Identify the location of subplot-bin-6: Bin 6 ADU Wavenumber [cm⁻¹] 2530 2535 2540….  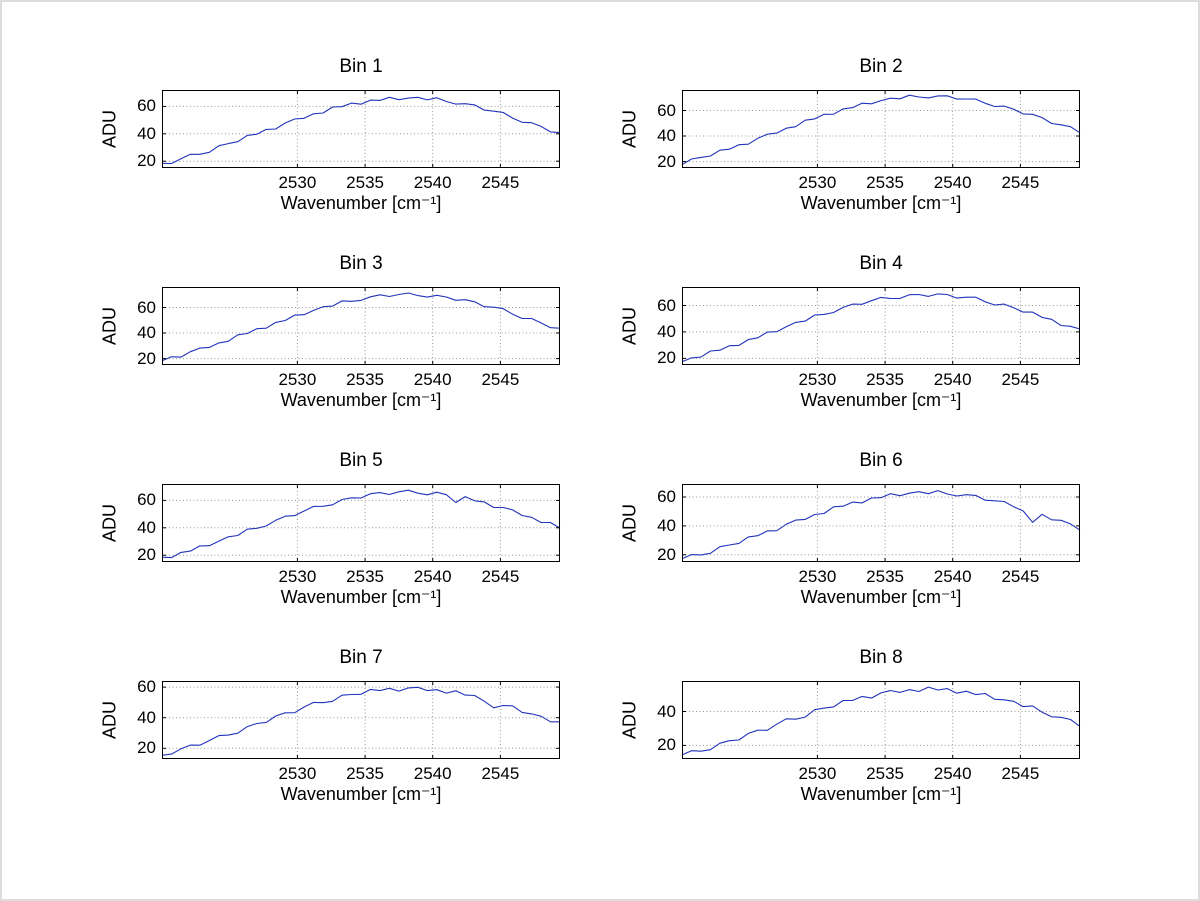
(850, 528).